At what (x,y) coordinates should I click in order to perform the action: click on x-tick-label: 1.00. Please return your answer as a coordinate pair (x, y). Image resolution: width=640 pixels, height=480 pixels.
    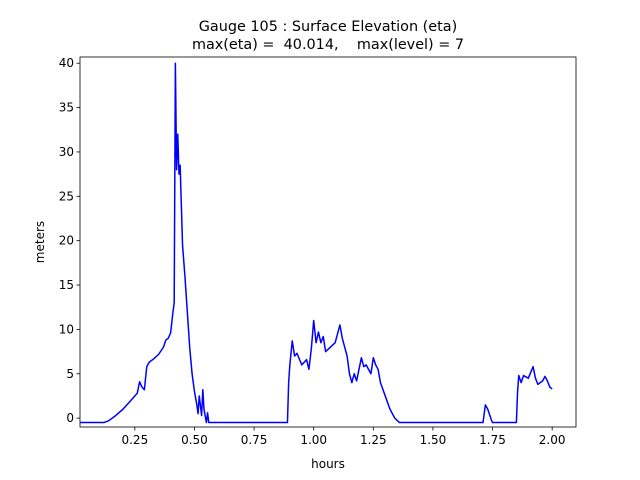
    Looking at the image, I should click on (313, 440).